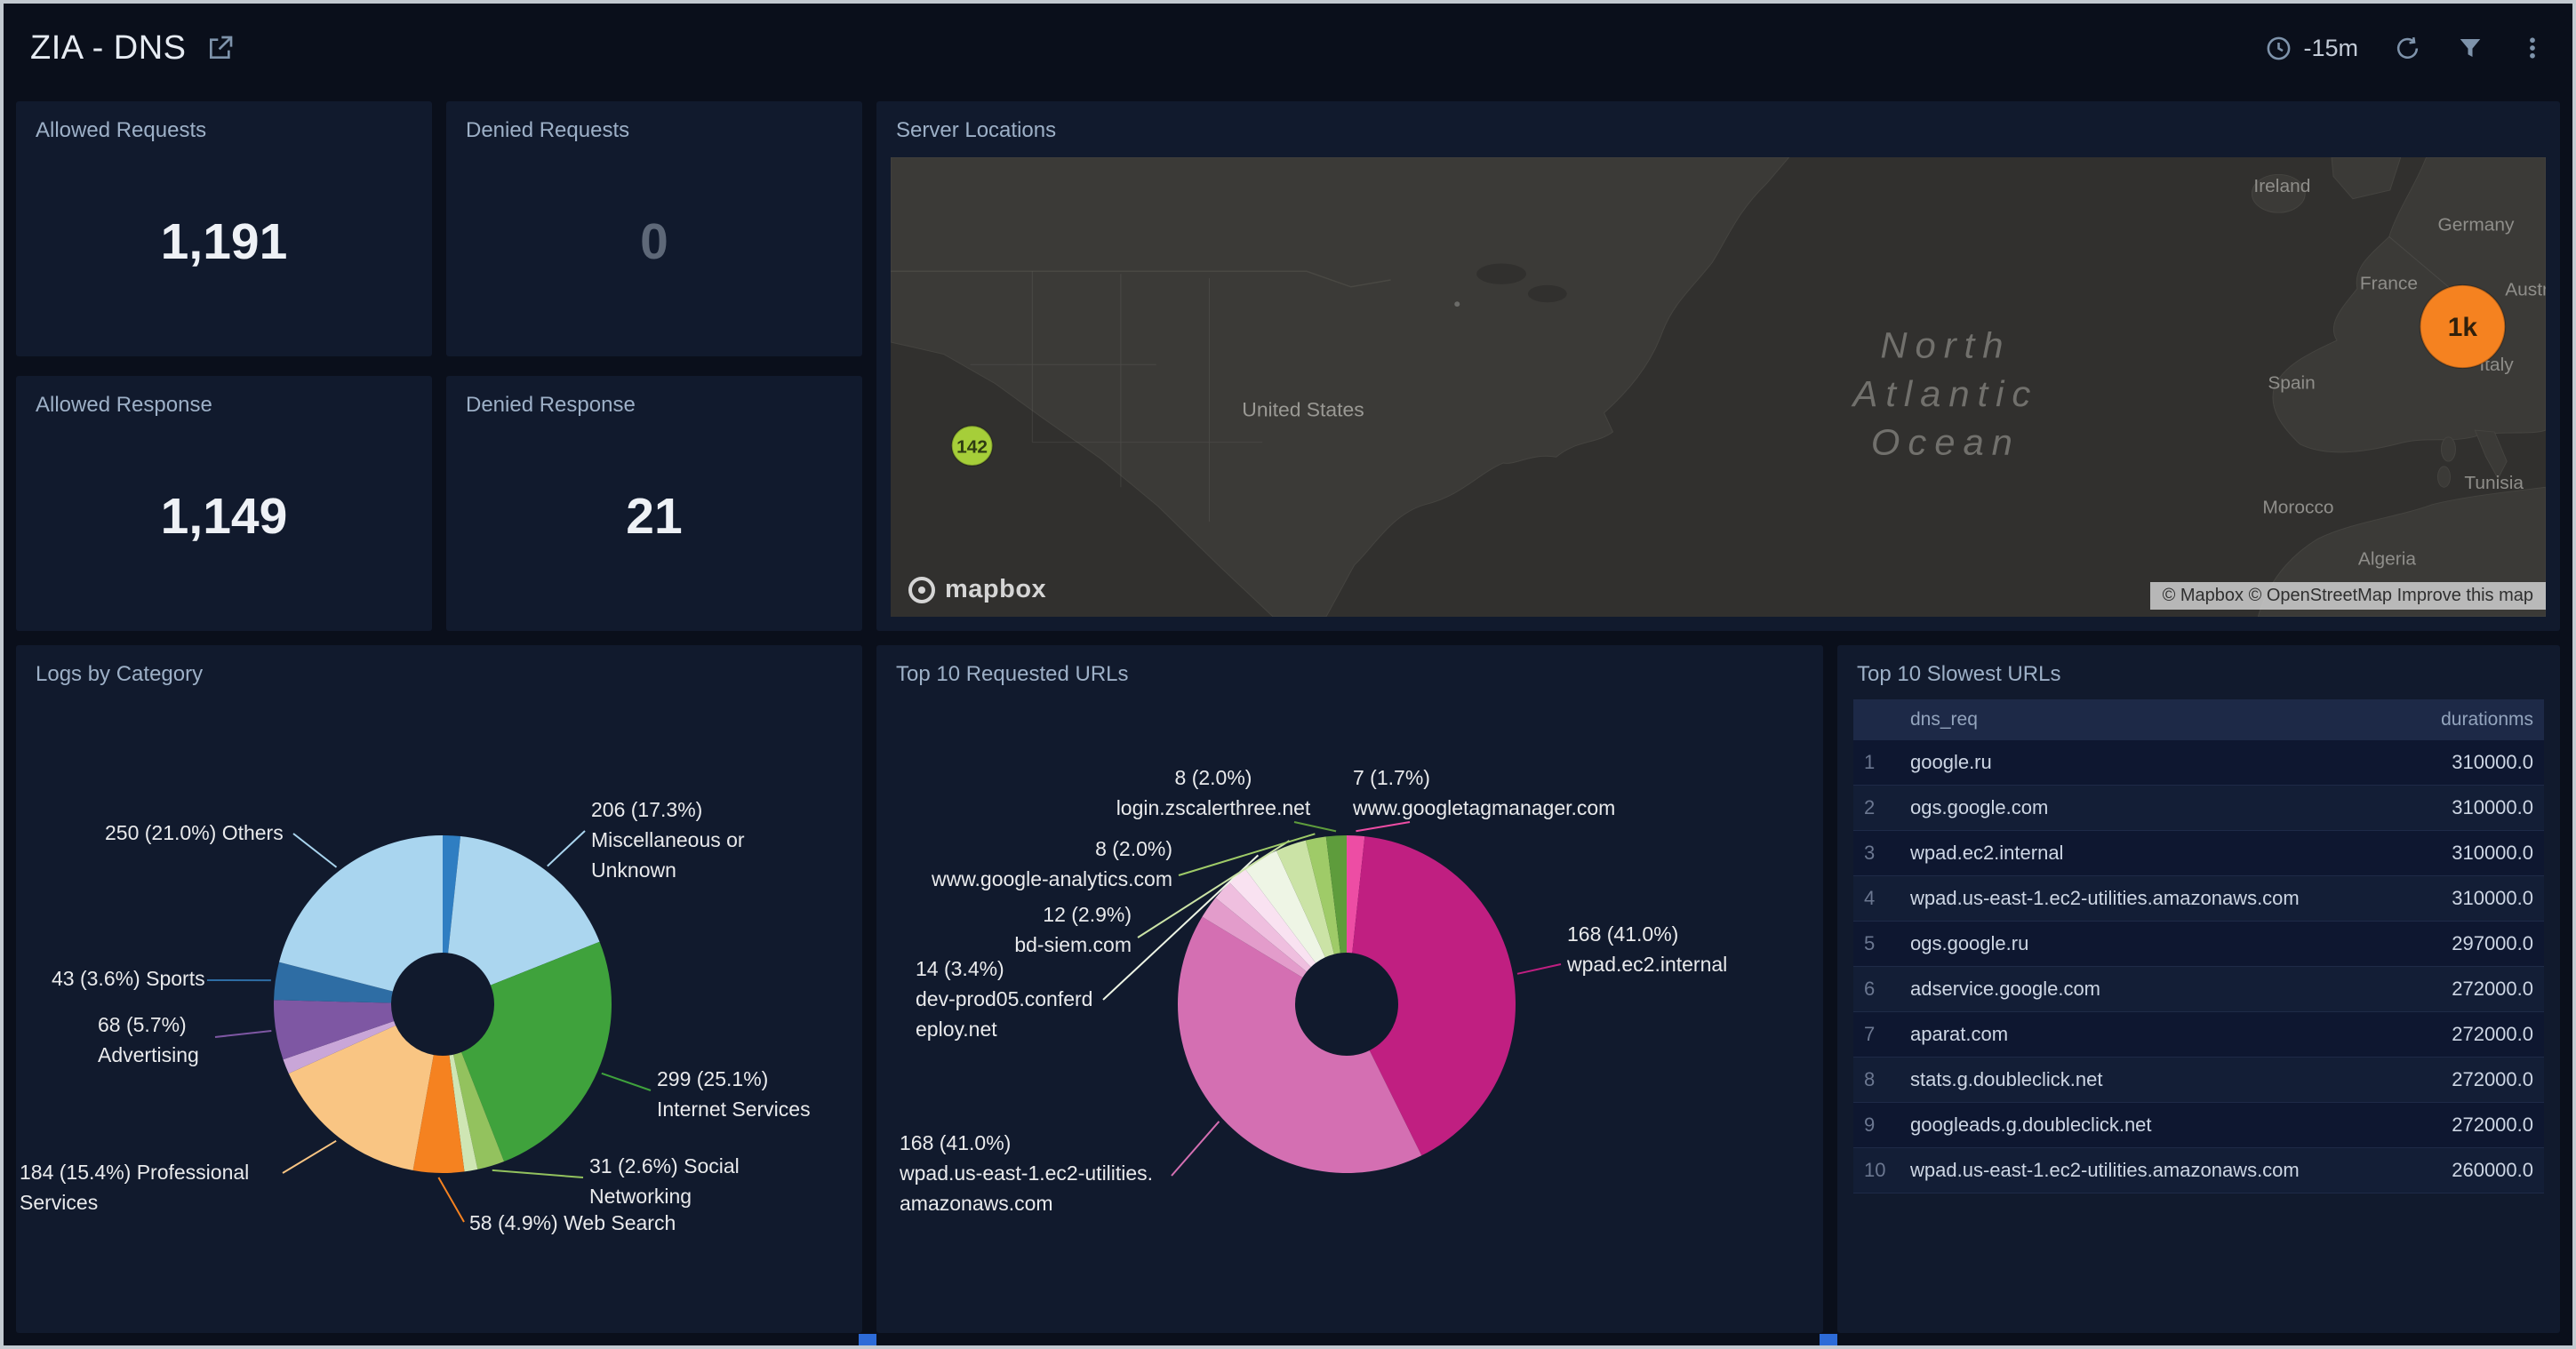 This screenshot has width=2576, height=1349. Describe the element at coordinates (2137, 719) in the screenshot. I see `column-header-dns-req: dns_req` at that location.